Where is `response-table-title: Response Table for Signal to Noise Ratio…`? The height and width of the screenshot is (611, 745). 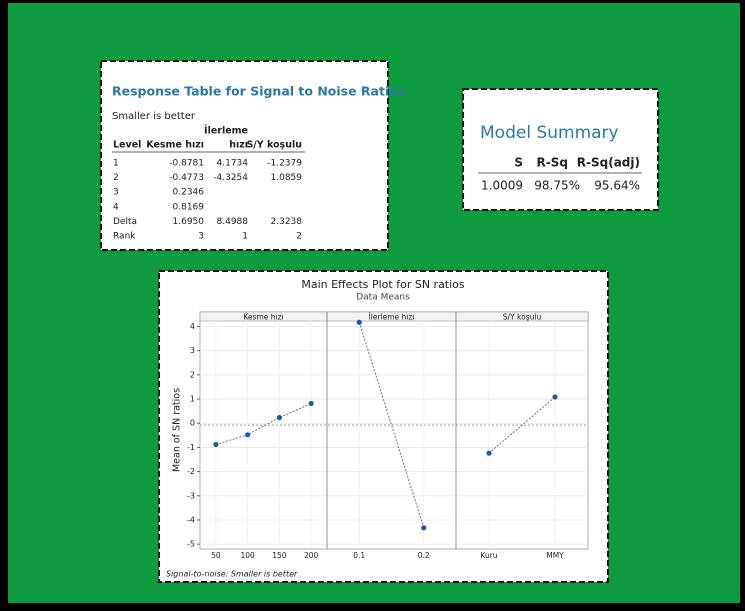
response-table-title: Response Table for Signal to Noise Ratio… is located at coordinates (258, 91).